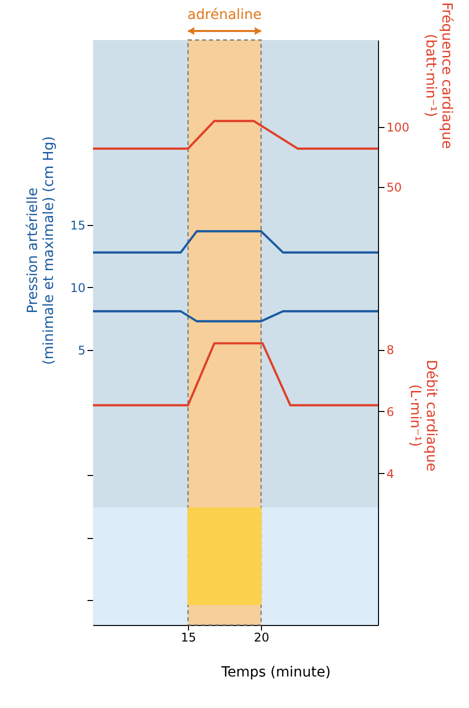  I want to click on y-axis-title: Pression artérielle (minimale et maximale) (cm Hg), so click(41, 250).